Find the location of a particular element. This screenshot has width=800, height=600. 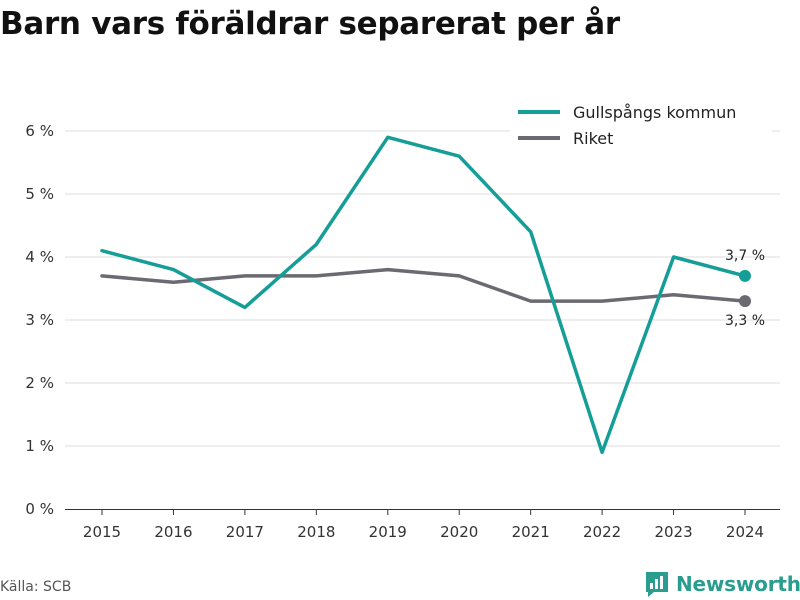

end-value-label: 3,7 % is located at coordinates (745, 256).